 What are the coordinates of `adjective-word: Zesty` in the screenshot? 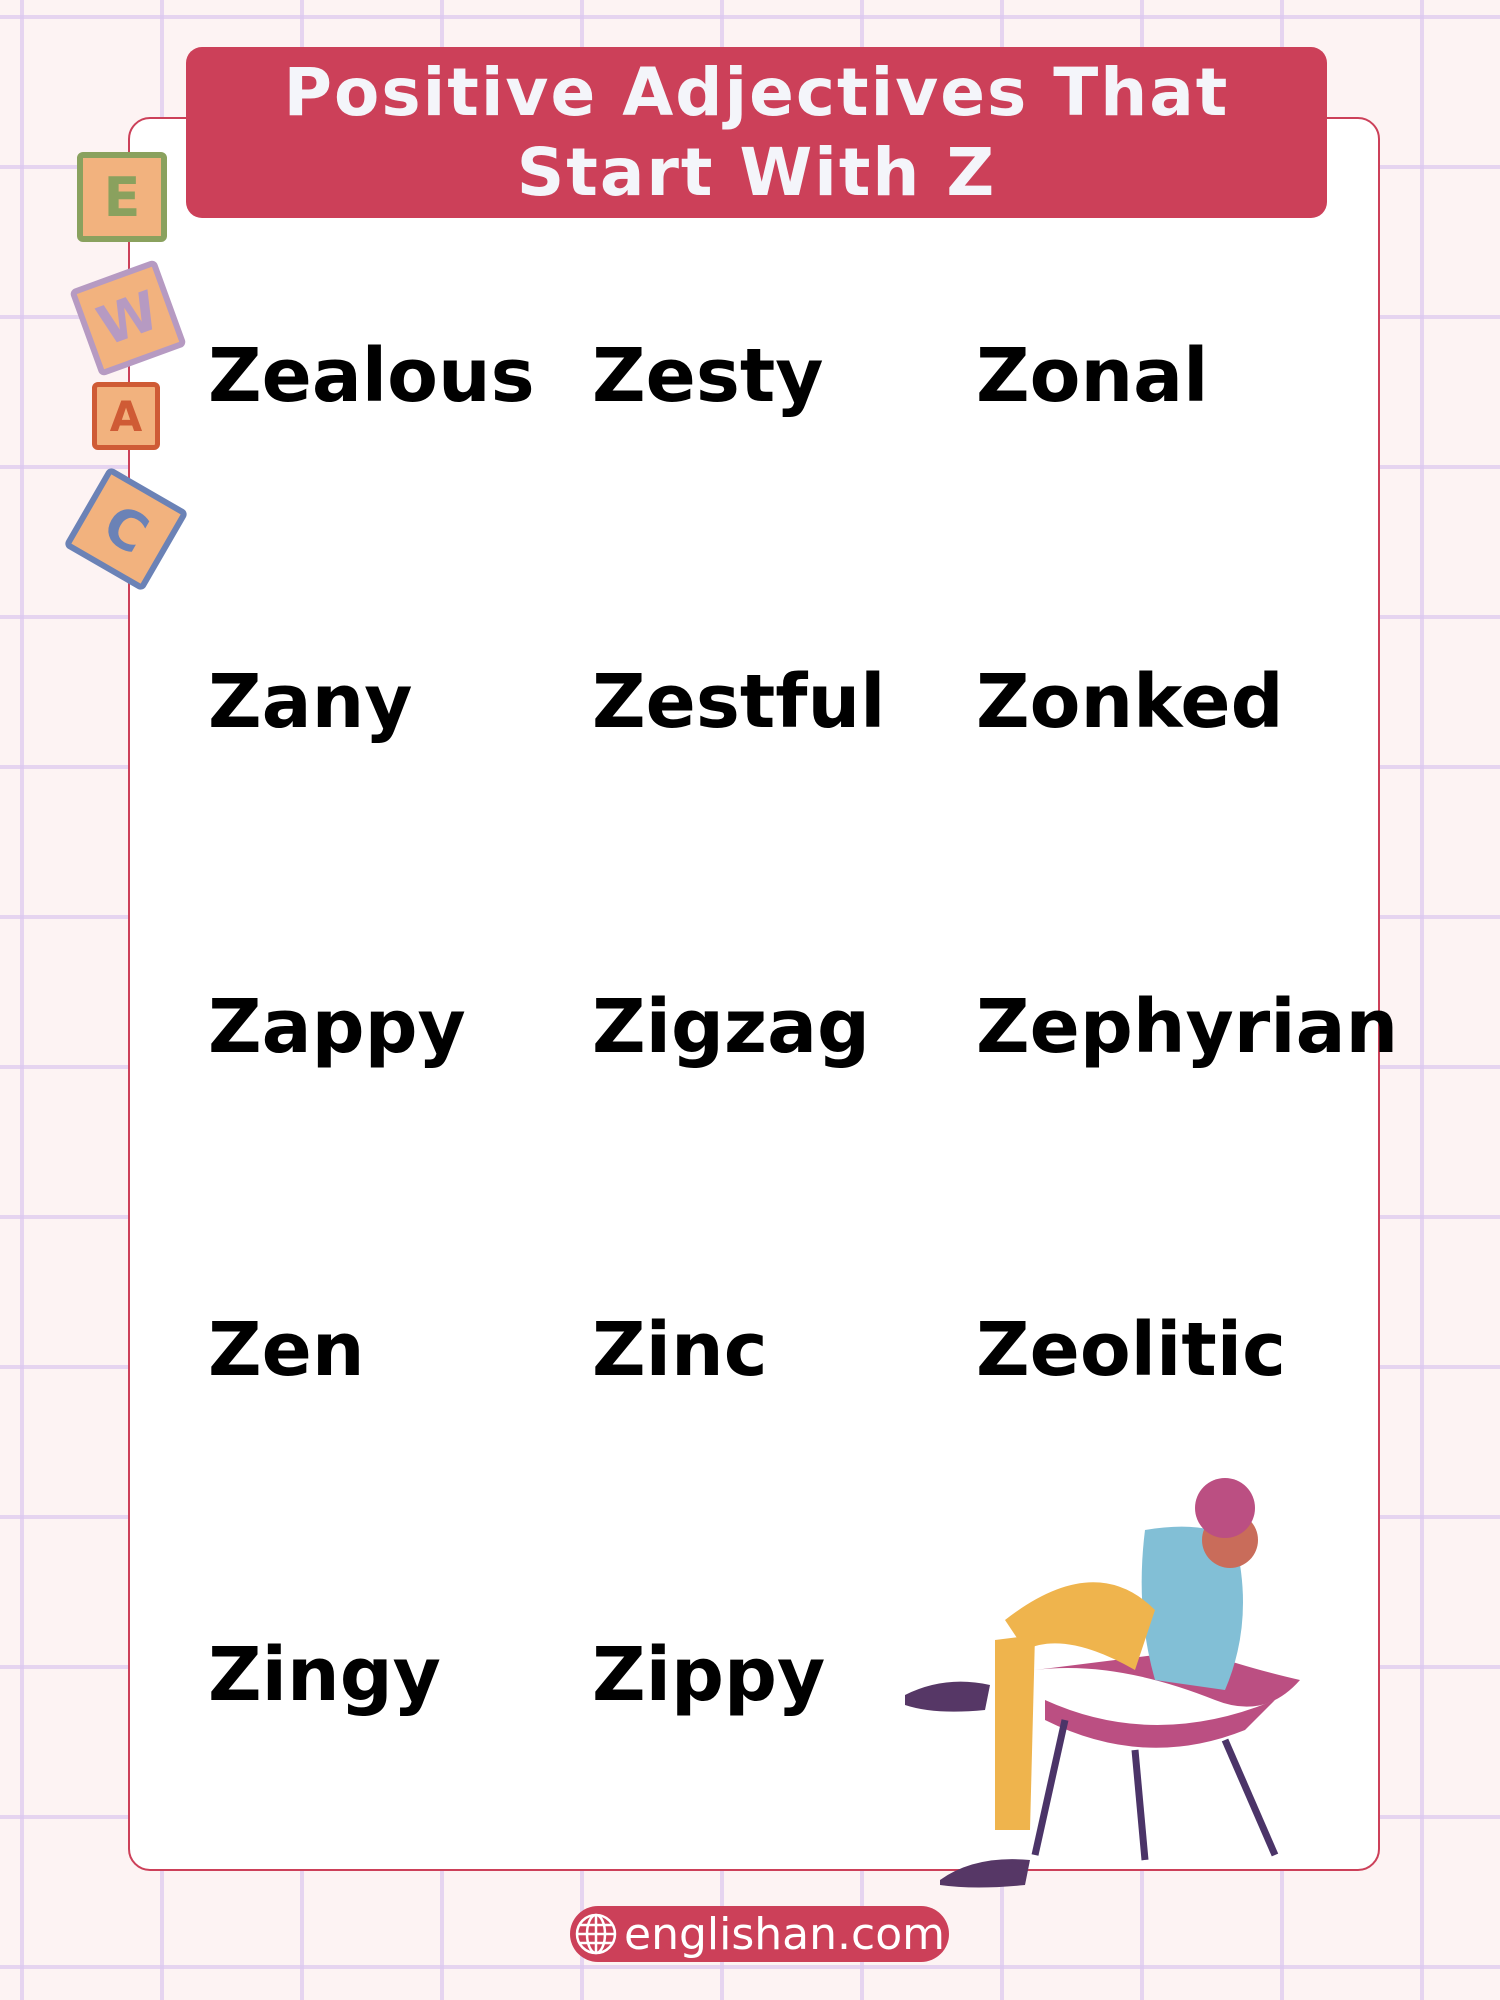 It's located at (708, 376).